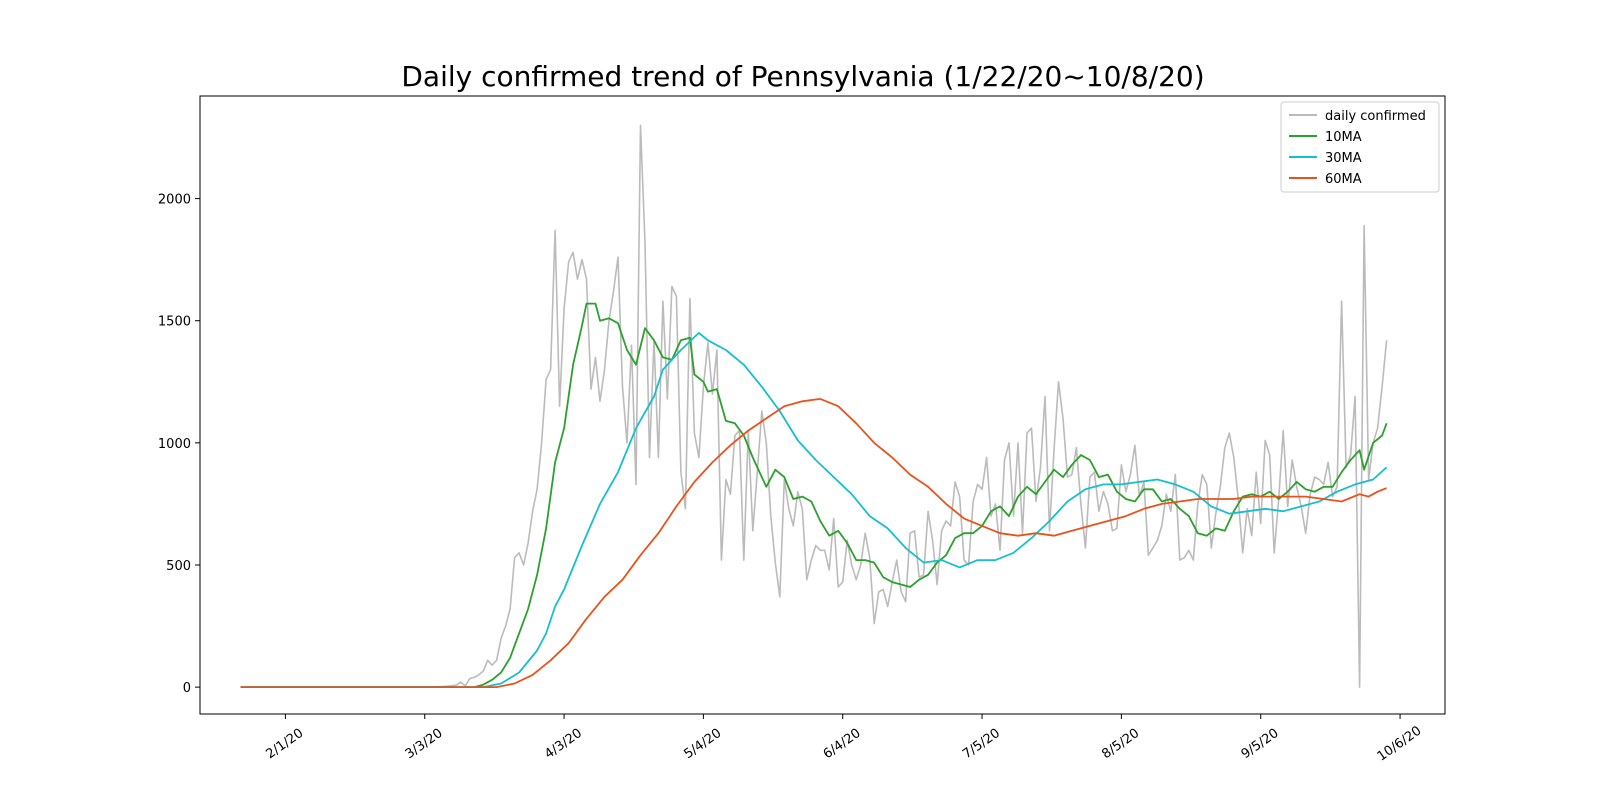 This screenshot has height=800, width=1600. What do you see at coordinates (174, 444) in the screenshot?
I see `y-tick-label: 1000` at bounding box center [174, 444].